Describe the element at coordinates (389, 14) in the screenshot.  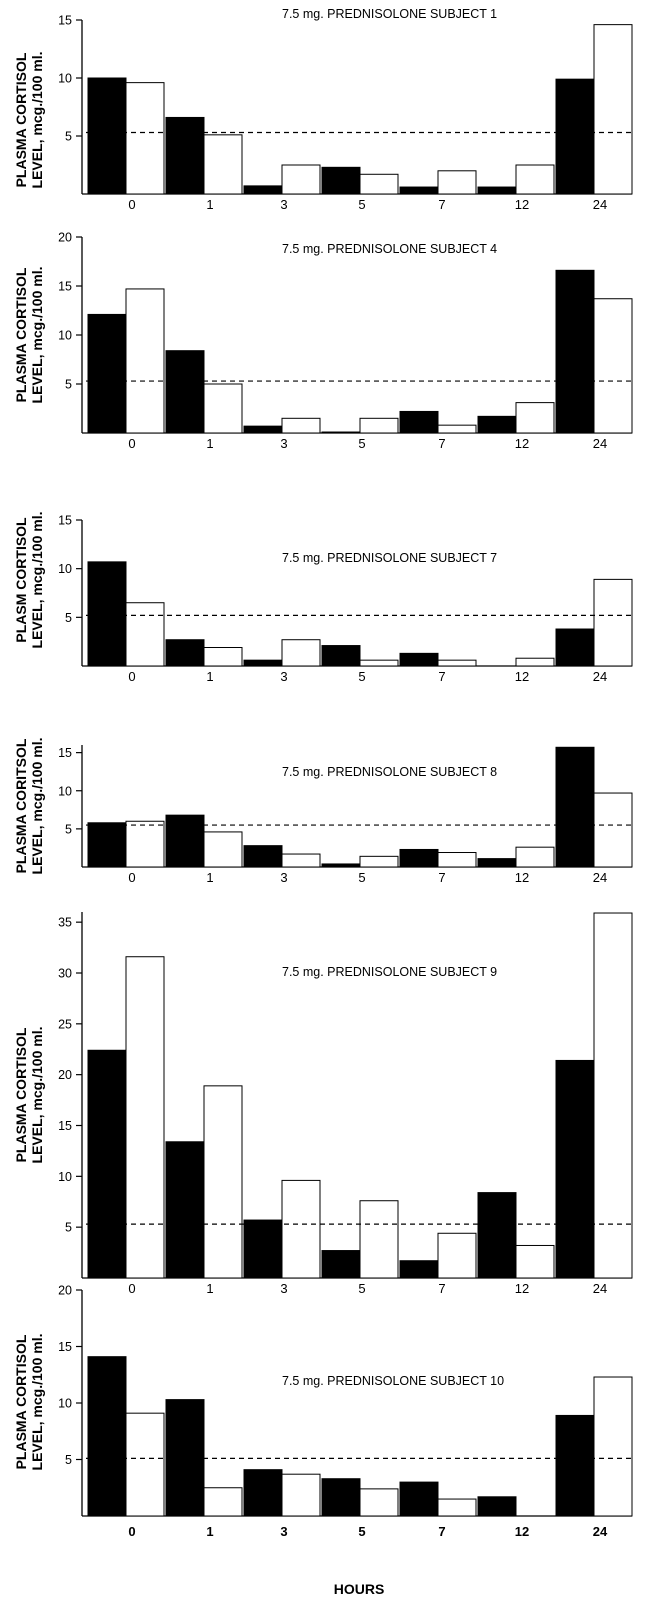
I see `chart-title: 7.5 mg. PREDNISOLONE SUBJECT 1` at that location.